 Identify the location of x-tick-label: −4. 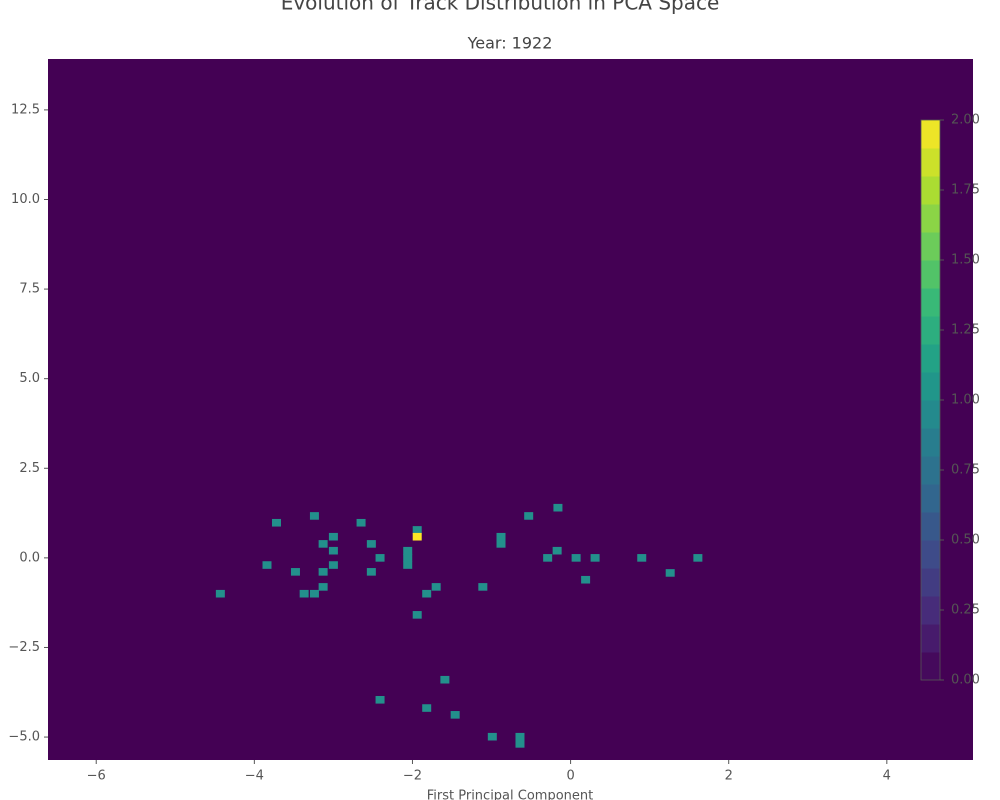
(254, 776).